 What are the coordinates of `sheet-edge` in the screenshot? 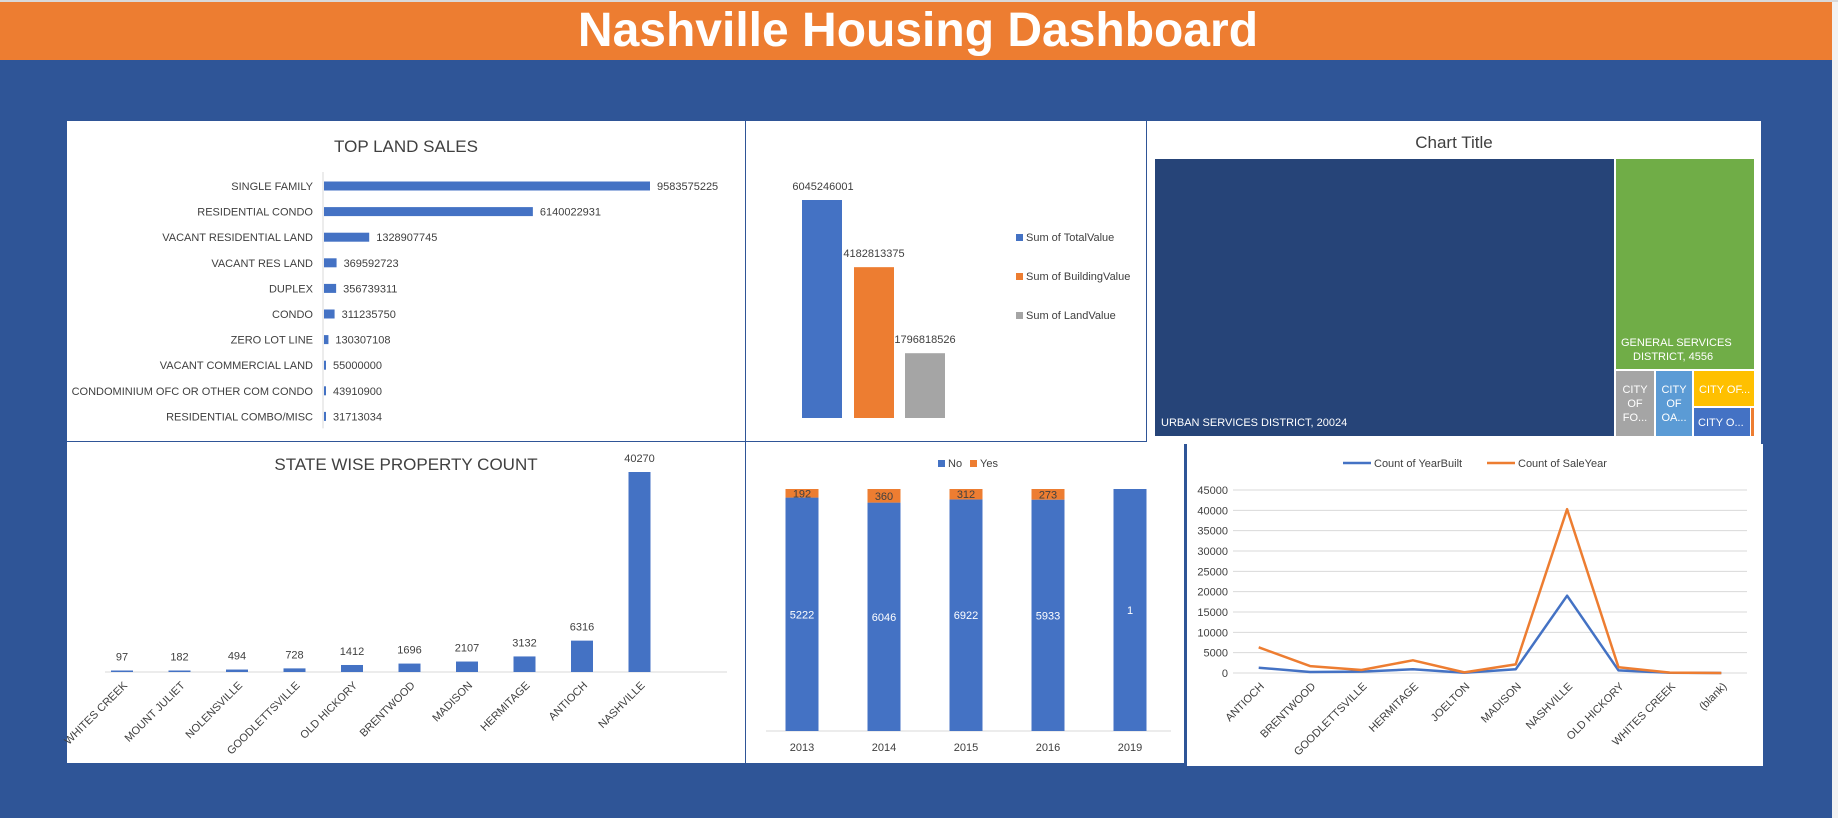 It's located at (1835, 410).